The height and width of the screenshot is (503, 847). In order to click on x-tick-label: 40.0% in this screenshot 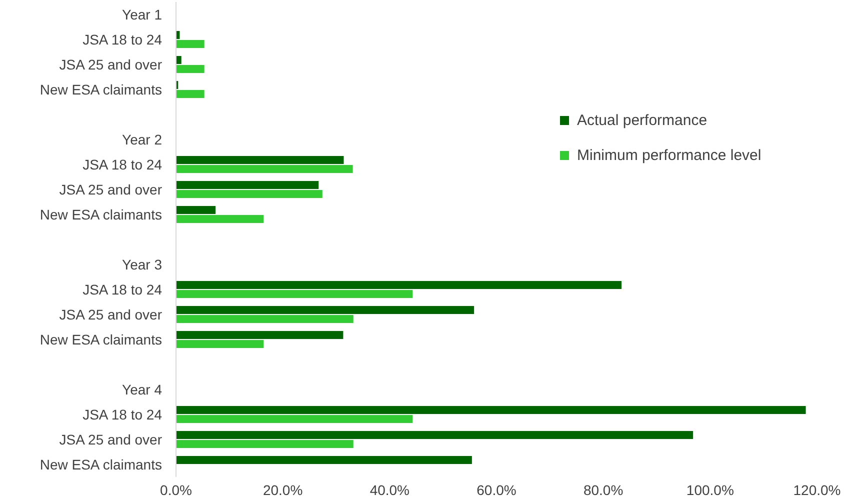, I will do `click(390, 490)`.